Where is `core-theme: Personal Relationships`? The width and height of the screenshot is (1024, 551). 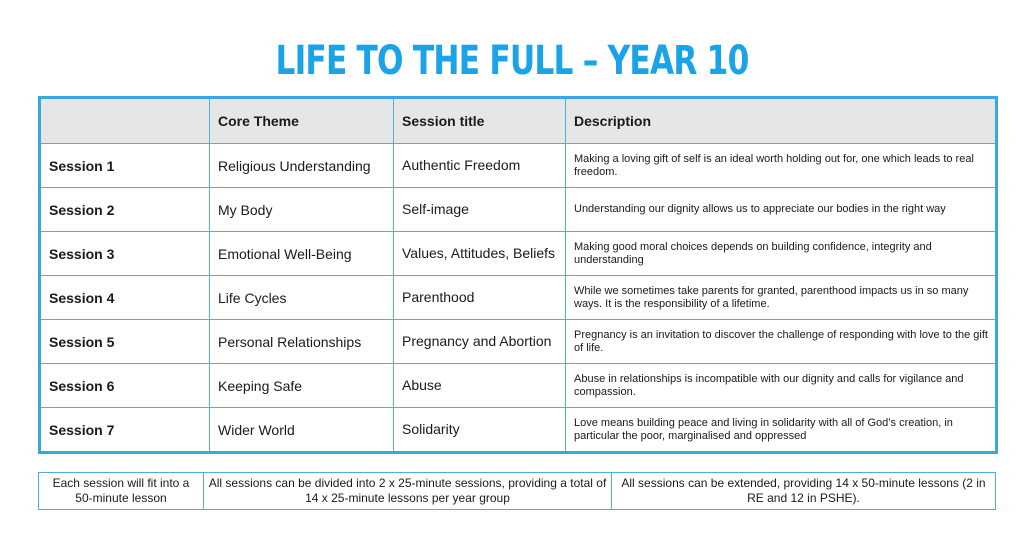 core-theme: Personal Relationships is located at coordinates (301, 341).